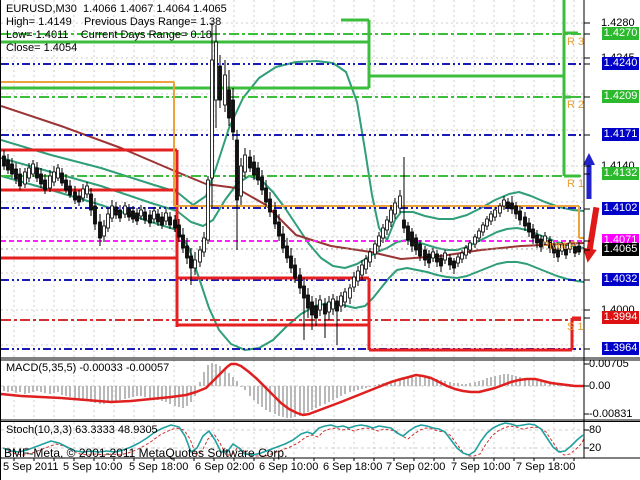  What do you see at coordinates (296, 441) in the screenshot?
I see `stoch-signal-line` at bounding box center [296, 441].